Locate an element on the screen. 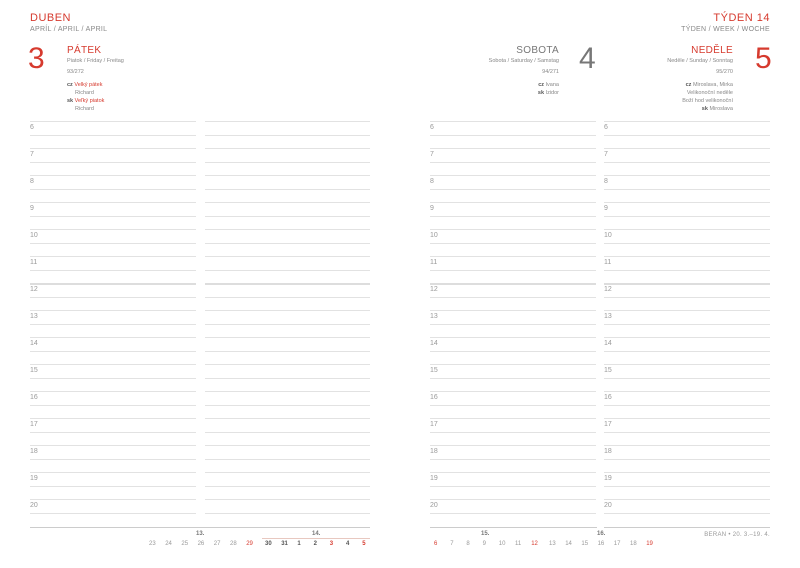 This screenshot has height=568, width=800. name-day-entry: sk Miroslava is located at coordinates (707, 109).